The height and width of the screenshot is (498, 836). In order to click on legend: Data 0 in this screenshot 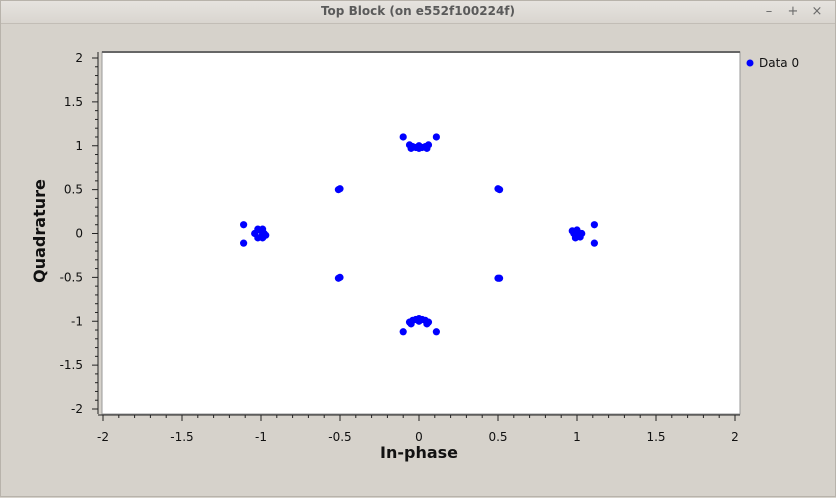, I will do `click(772, 63)`.